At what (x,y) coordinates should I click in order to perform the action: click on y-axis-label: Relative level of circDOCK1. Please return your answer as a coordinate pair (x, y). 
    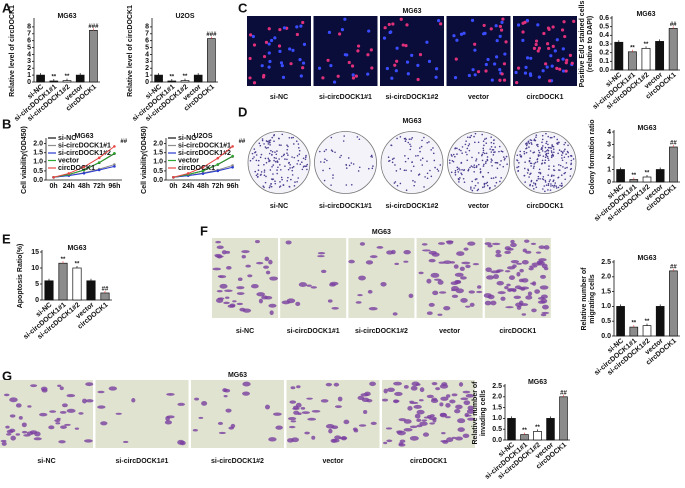
    Looking at the image, I should click on (130, 51).